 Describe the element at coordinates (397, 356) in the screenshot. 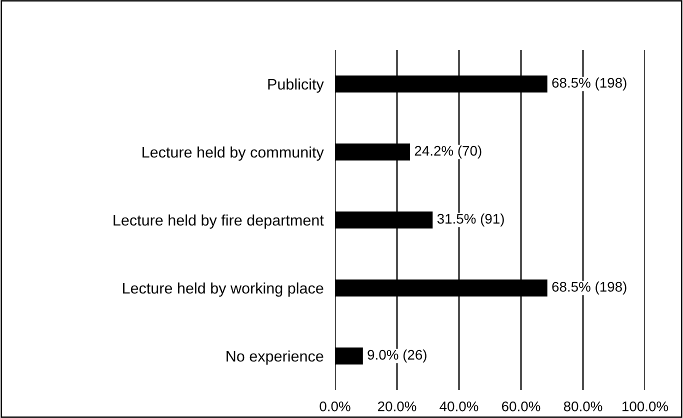

I see `data-label: 9.0% (26)` at that location.